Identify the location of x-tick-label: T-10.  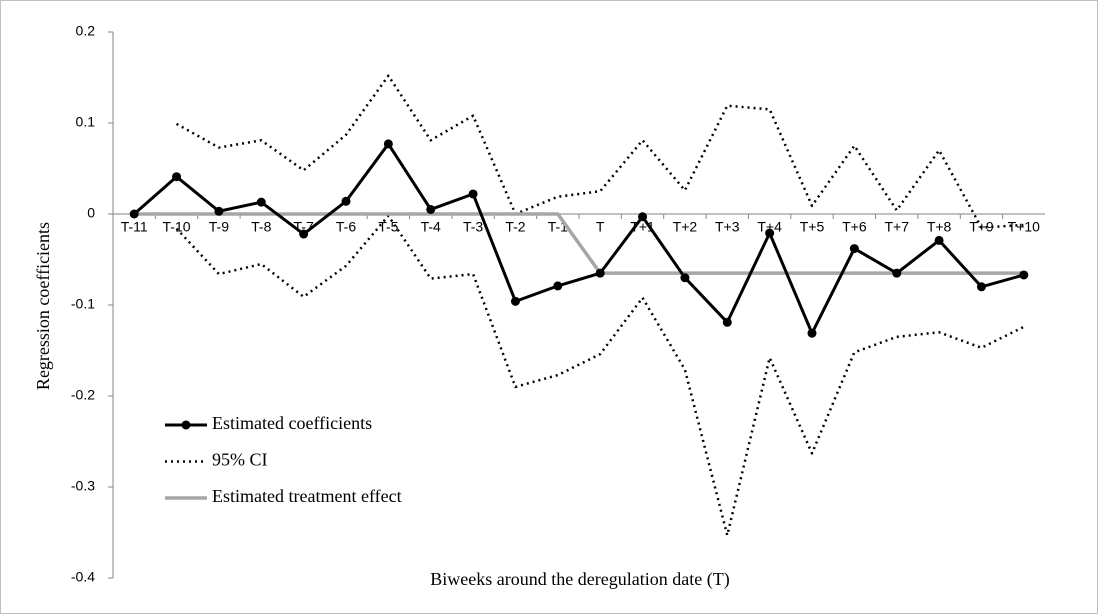
(177, 227).